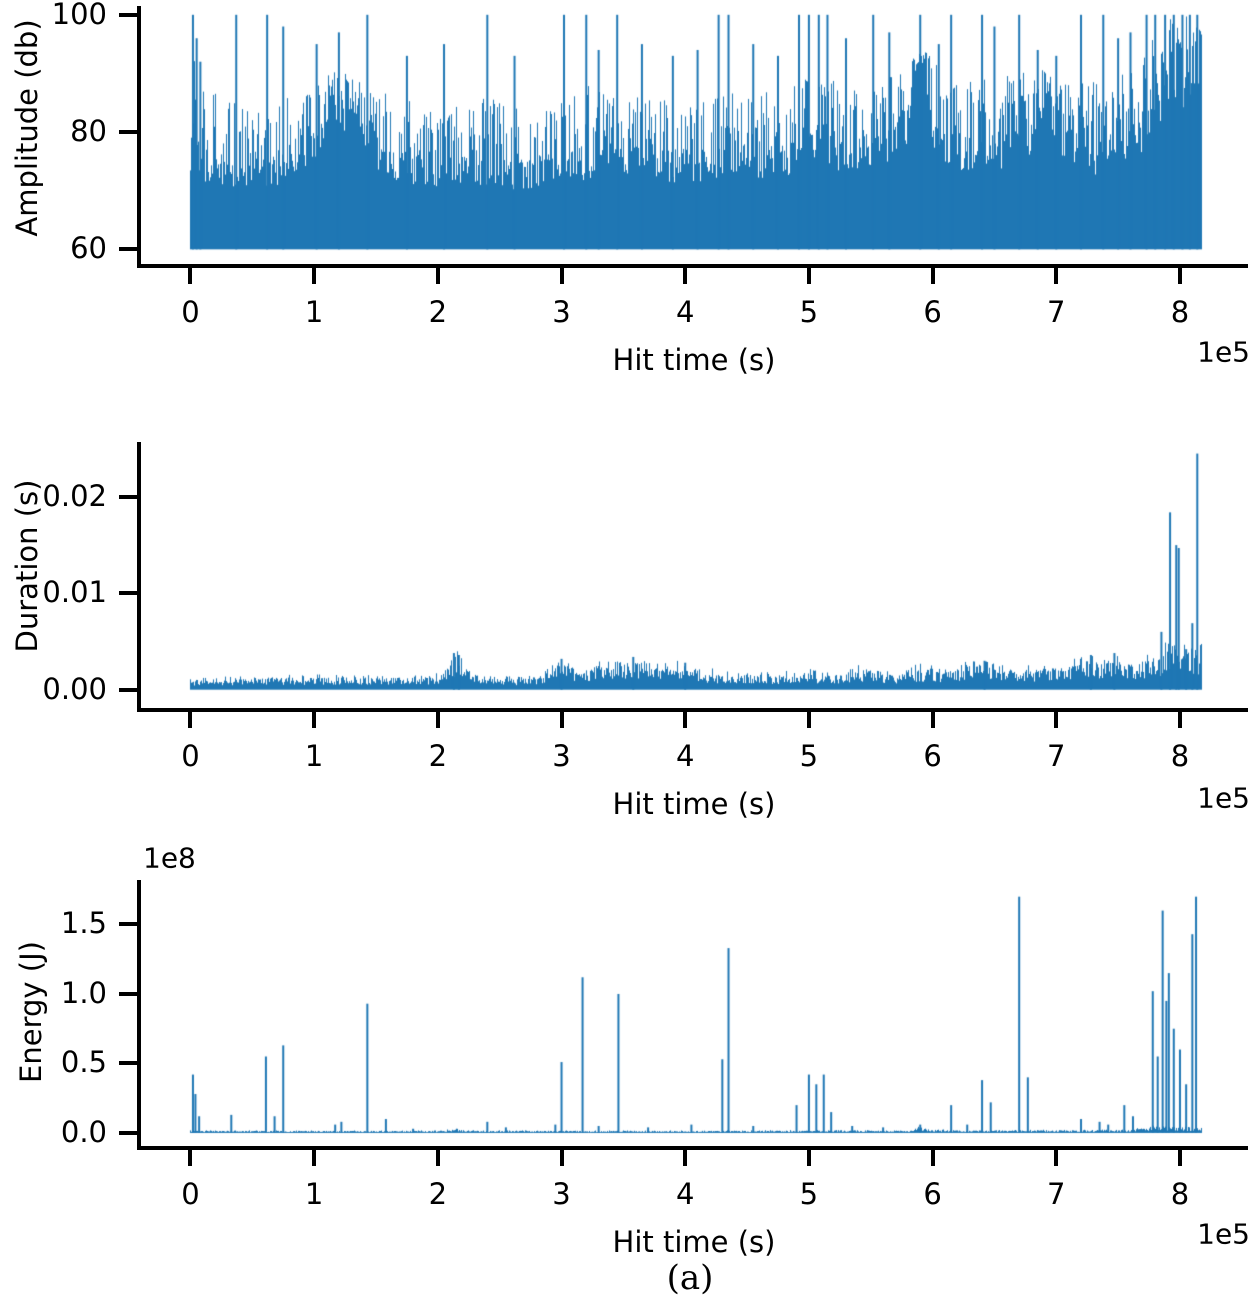 The width and height of the screenshot is (1254, 1304). What do you see at coordinates (694, 1242) in the screenshot?
I see `energy-x-axis-label: Hit time (s)` at bounding box center [694, 1242].